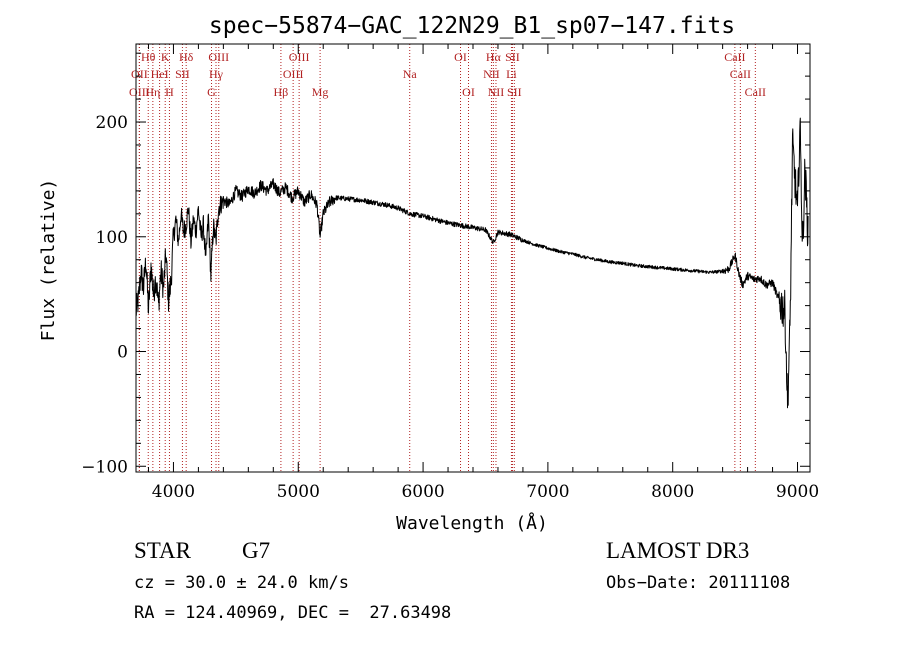  What do you see at coordinates (547, 492) in the screenshot?
I see `x-tick-label: 7000` at bounding box center [547, 492].